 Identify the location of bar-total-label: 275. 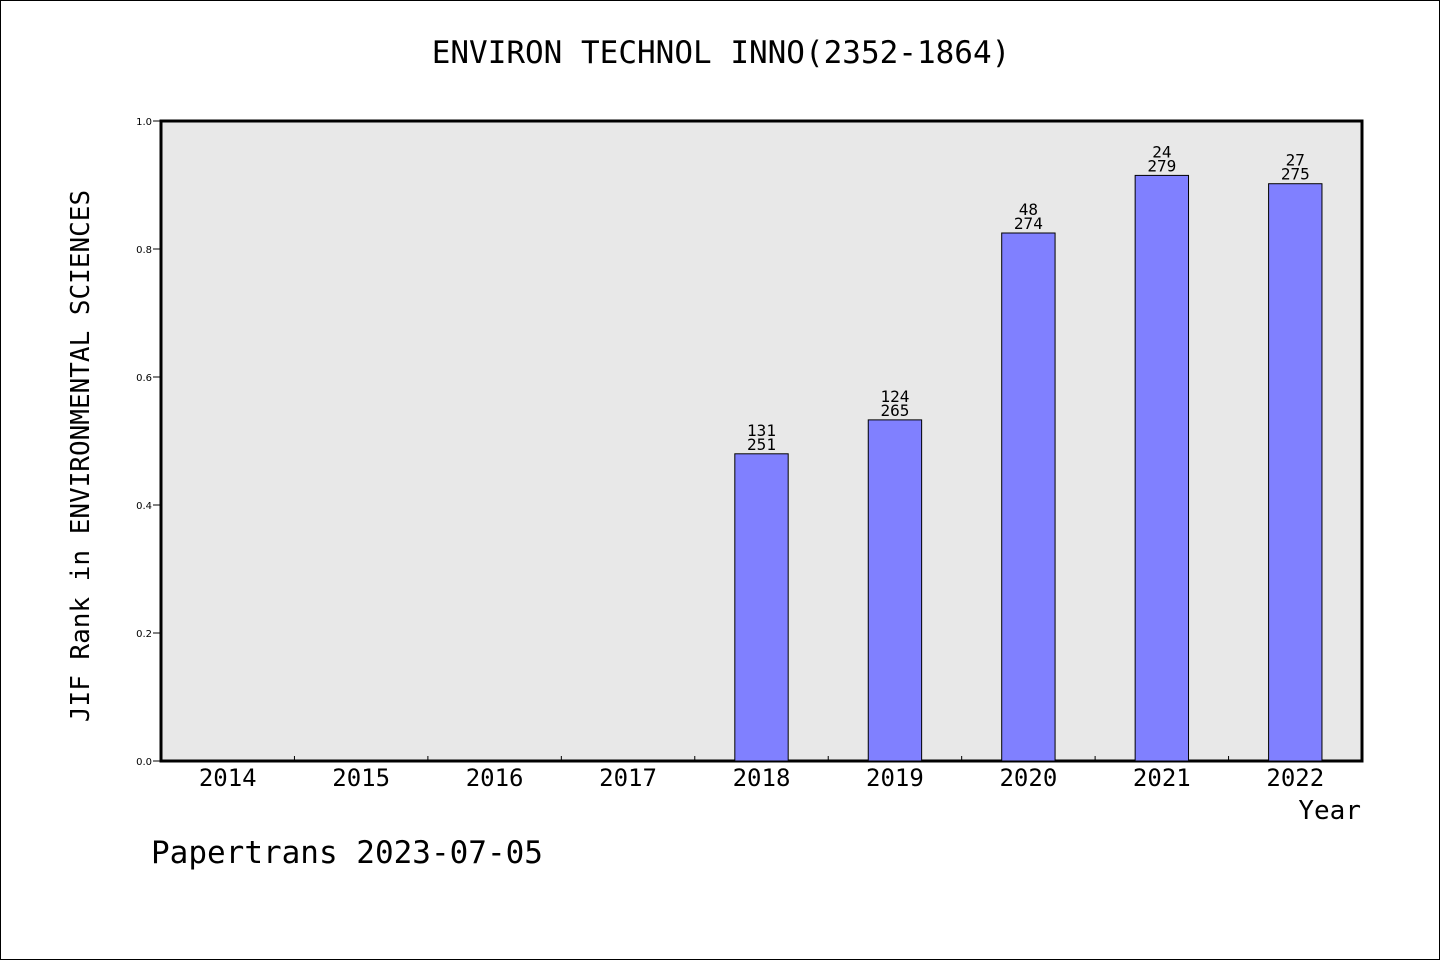
(1295, 174).